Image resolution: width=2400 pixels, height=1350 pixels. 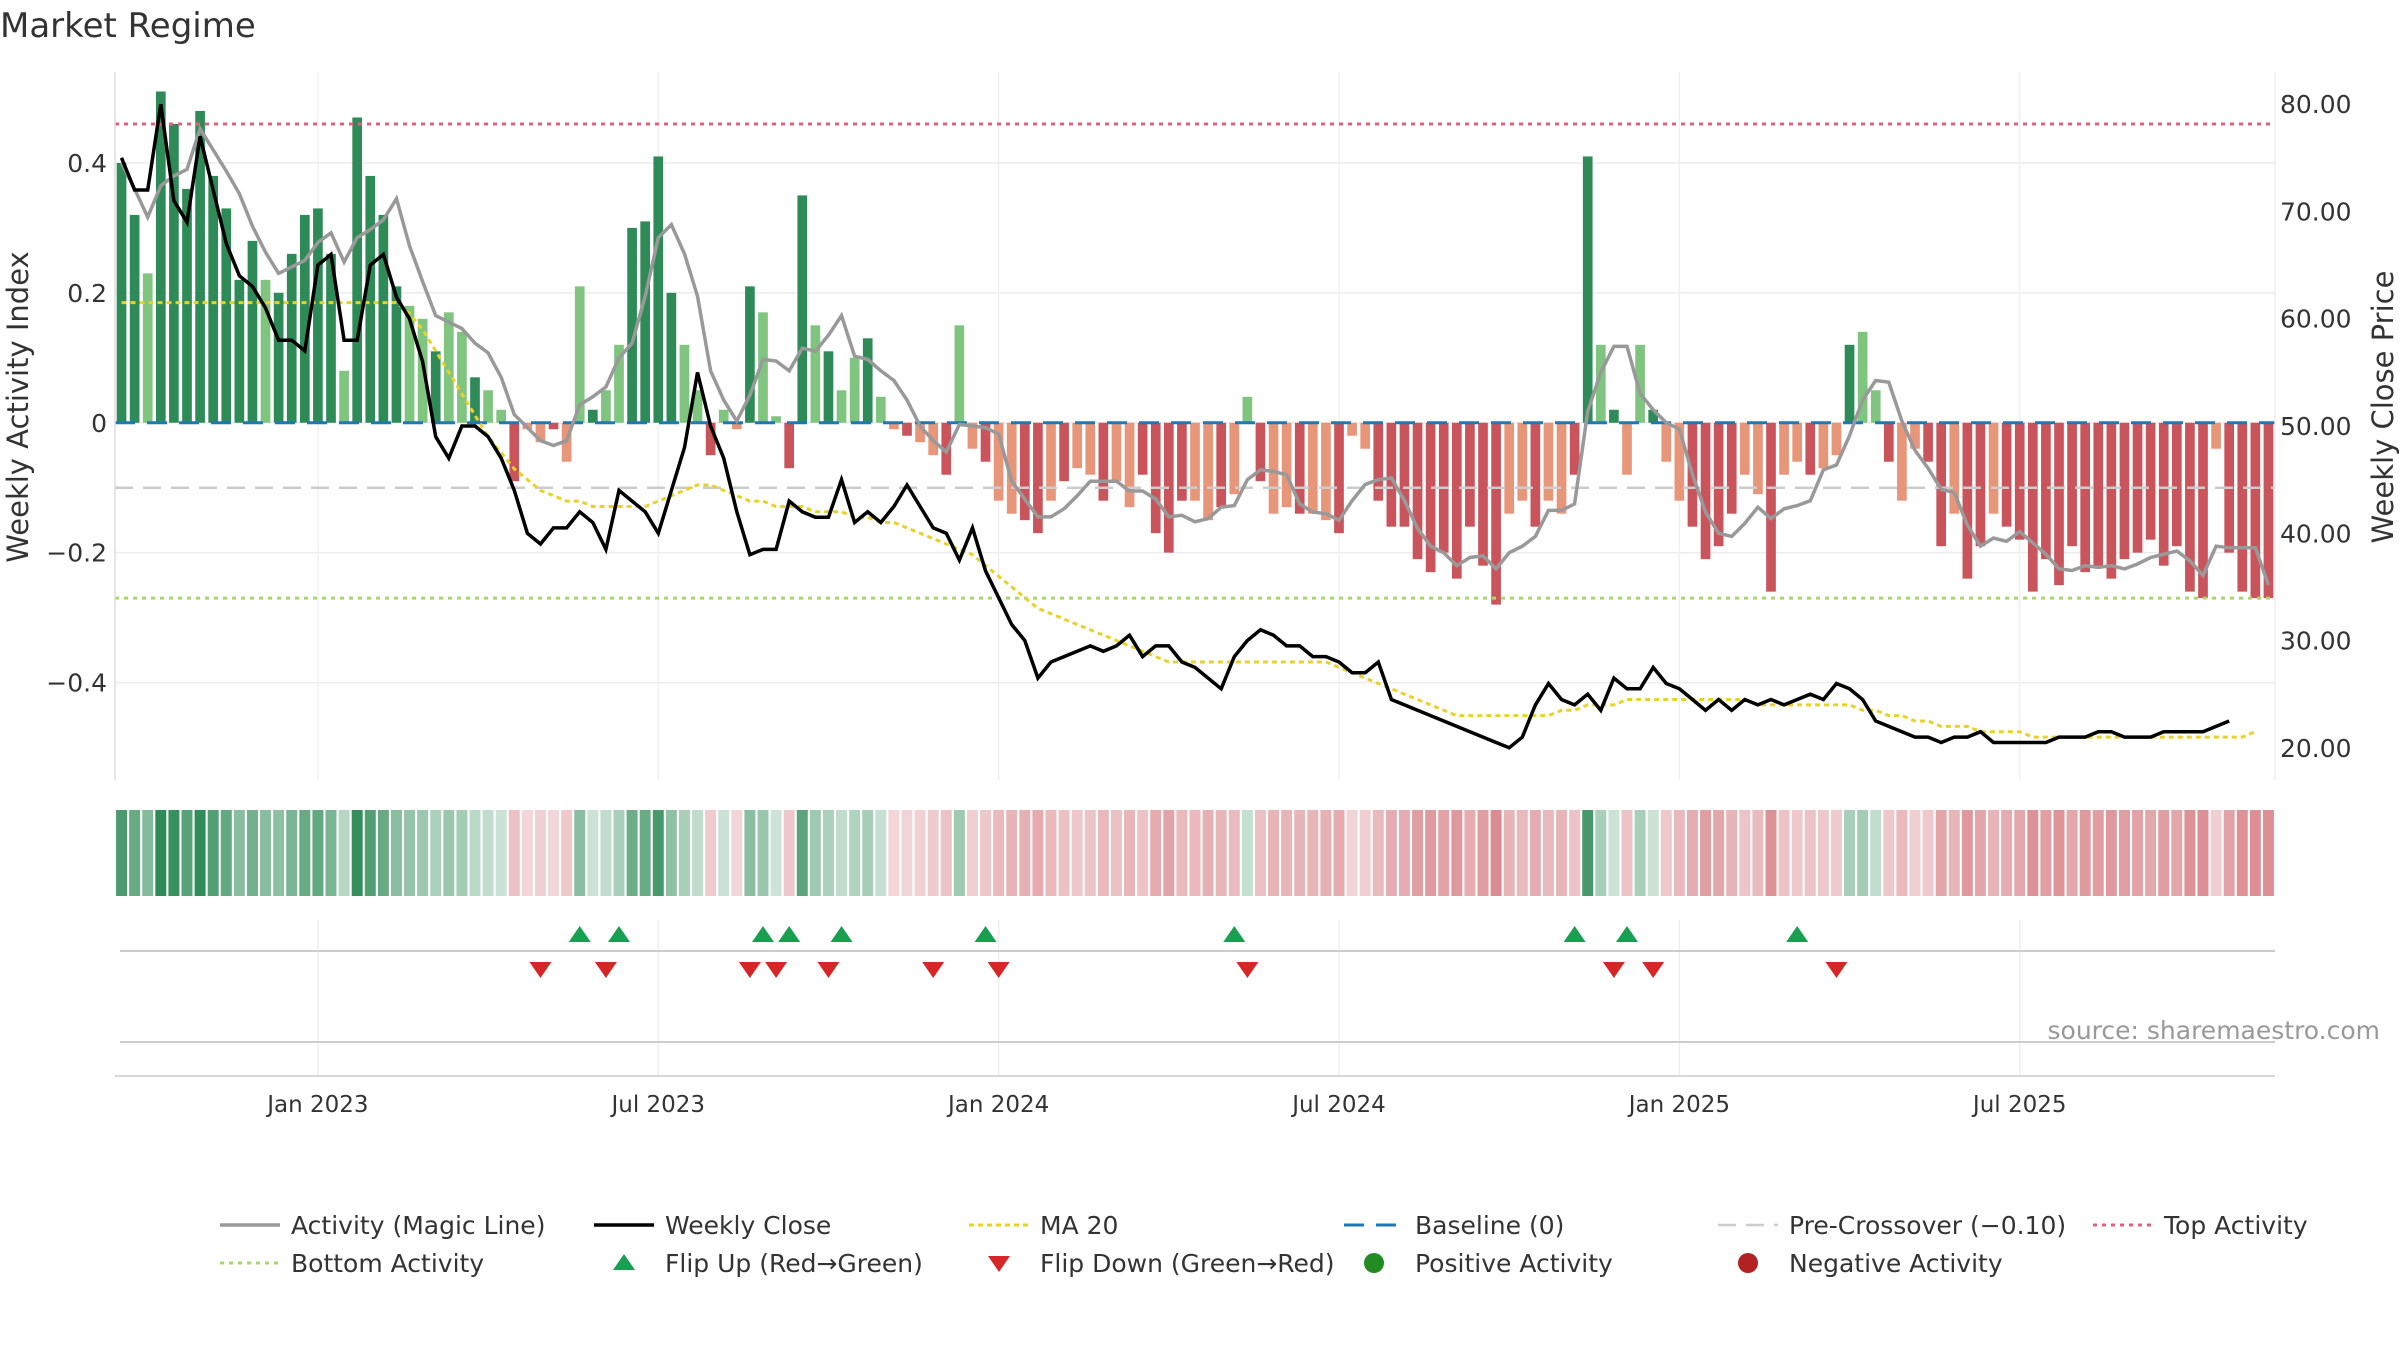 I want to click on x-tick-label: Jan 2023, so click(x=316, y=1105).